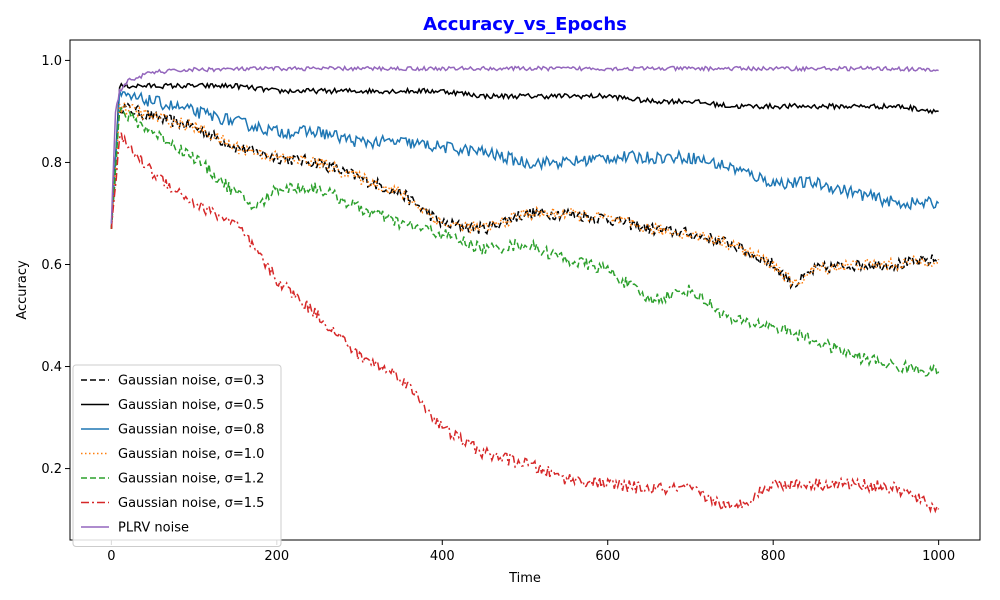 The height and width of the screenshot is (600, 1000). What do you see at coordinates (51, 265) in the screenshot?
I see `y-tick-label: 0.6` at bounding box center [51, 265].